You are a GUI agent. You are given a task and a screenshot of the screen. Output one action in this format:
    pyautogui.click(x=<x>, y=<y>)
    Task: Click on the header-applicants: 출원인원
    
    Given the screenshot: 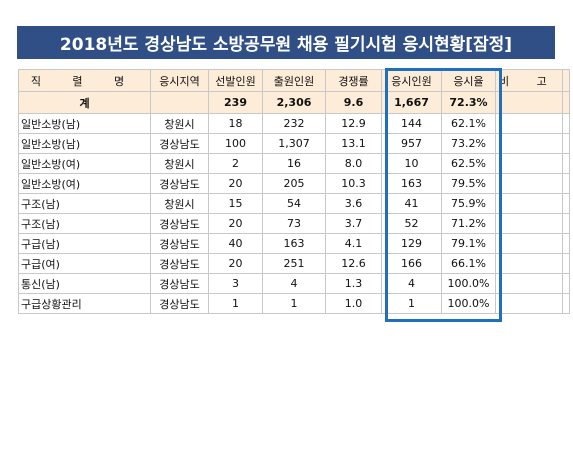 What is the action you would take?
    pyautogui.click(x=294, y=80)
    